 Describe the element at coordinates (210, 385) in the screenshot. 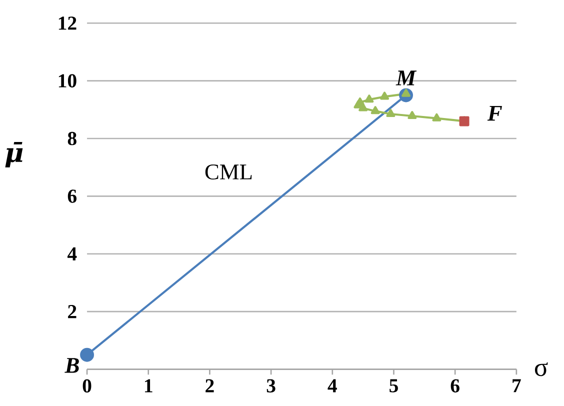

I see `x-tick-label: 2` at that location.